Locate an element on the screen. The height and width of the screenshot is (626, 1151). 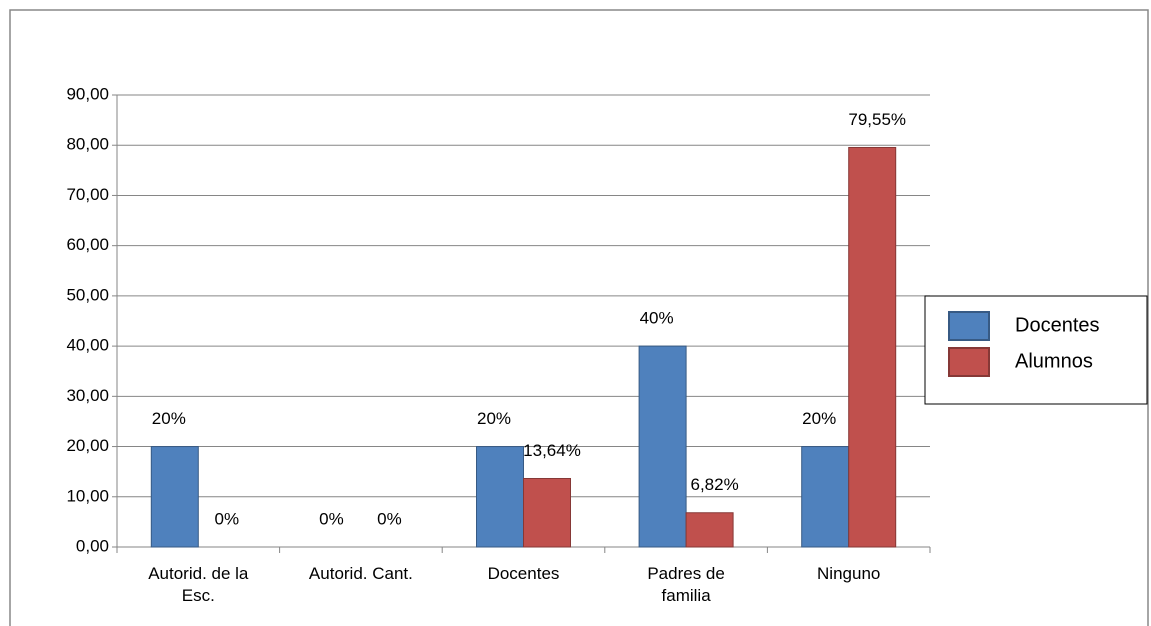
y-tick-label: 80,00 is located at coordinates (87, 144).